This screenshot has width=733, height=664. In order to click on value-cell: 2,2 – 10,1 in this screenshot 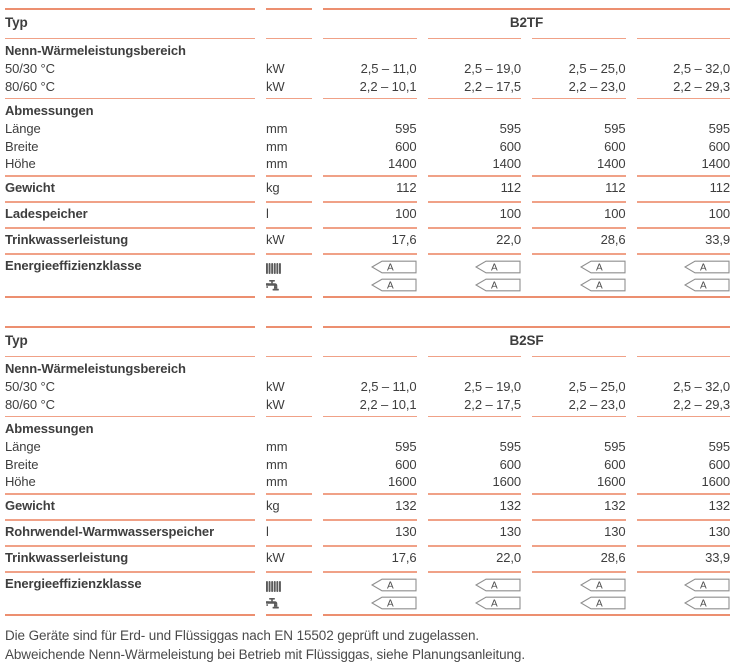, I will do `click(370, 87)`.